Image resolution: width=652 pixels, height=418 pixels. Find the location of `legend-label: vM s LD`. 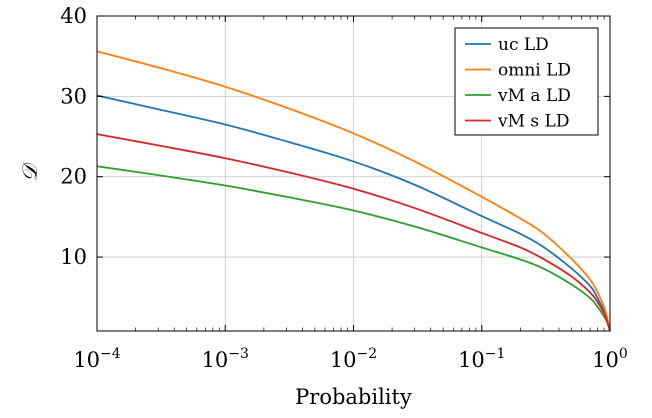

legend-label: vM s LD is located at coordinates (533, 122).